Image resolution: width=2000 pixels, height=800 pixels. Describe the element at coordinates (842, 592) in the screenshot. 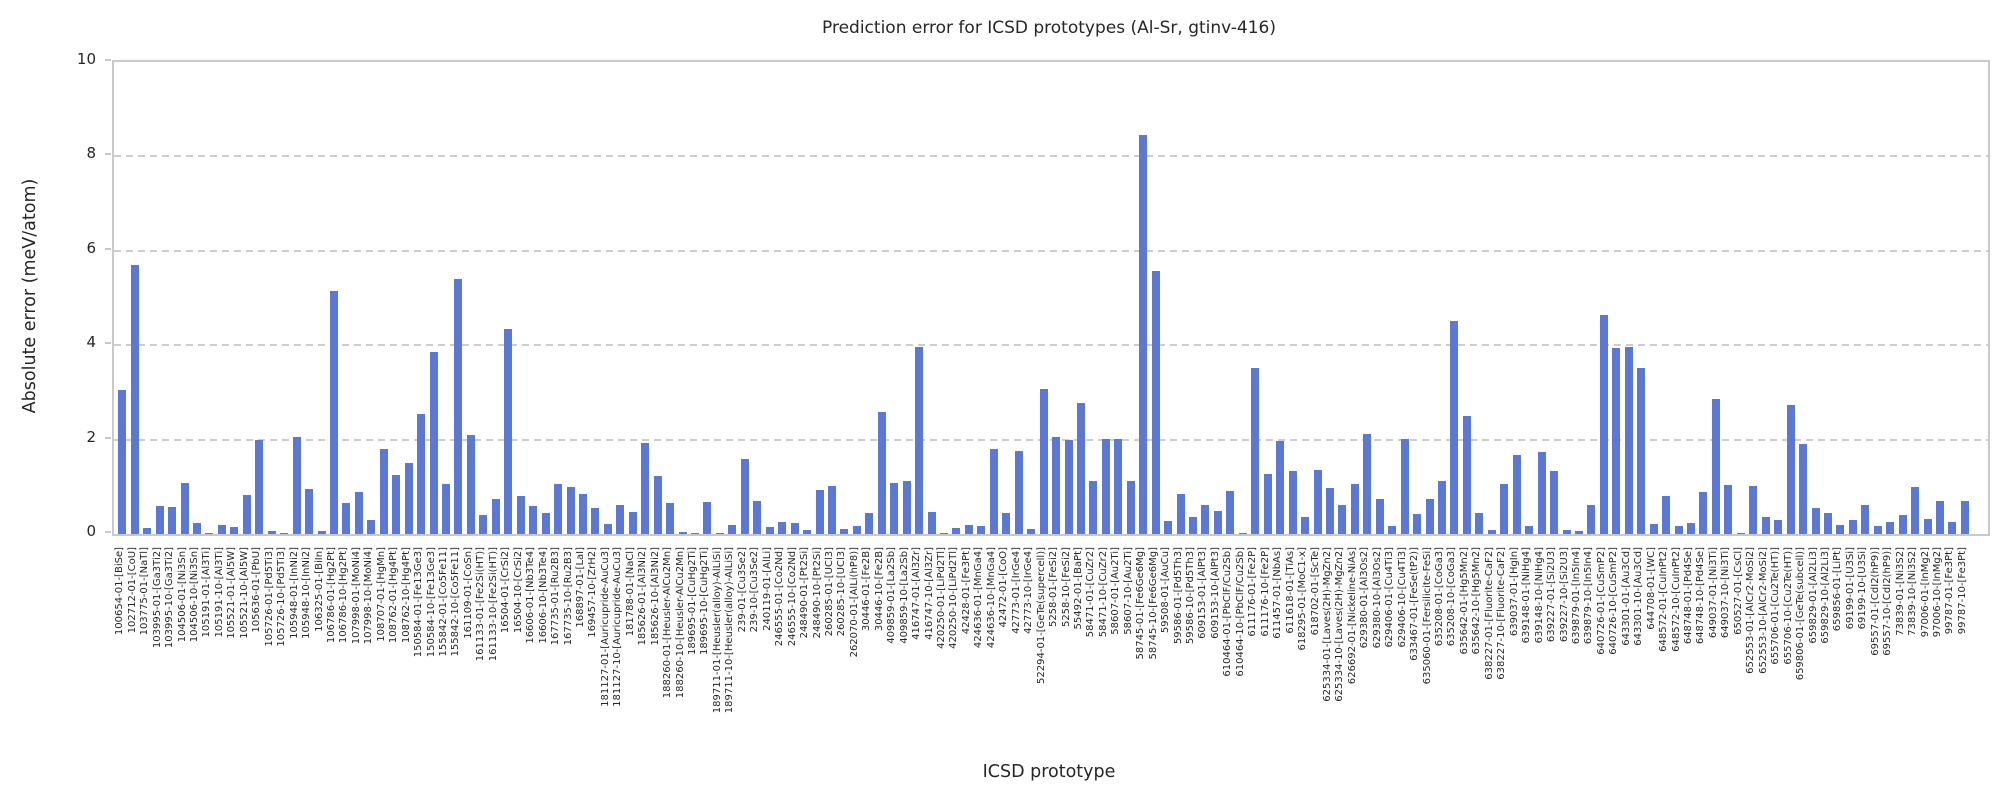

I see `x-tick-label: 260285-10-[UCl3]` at that location.